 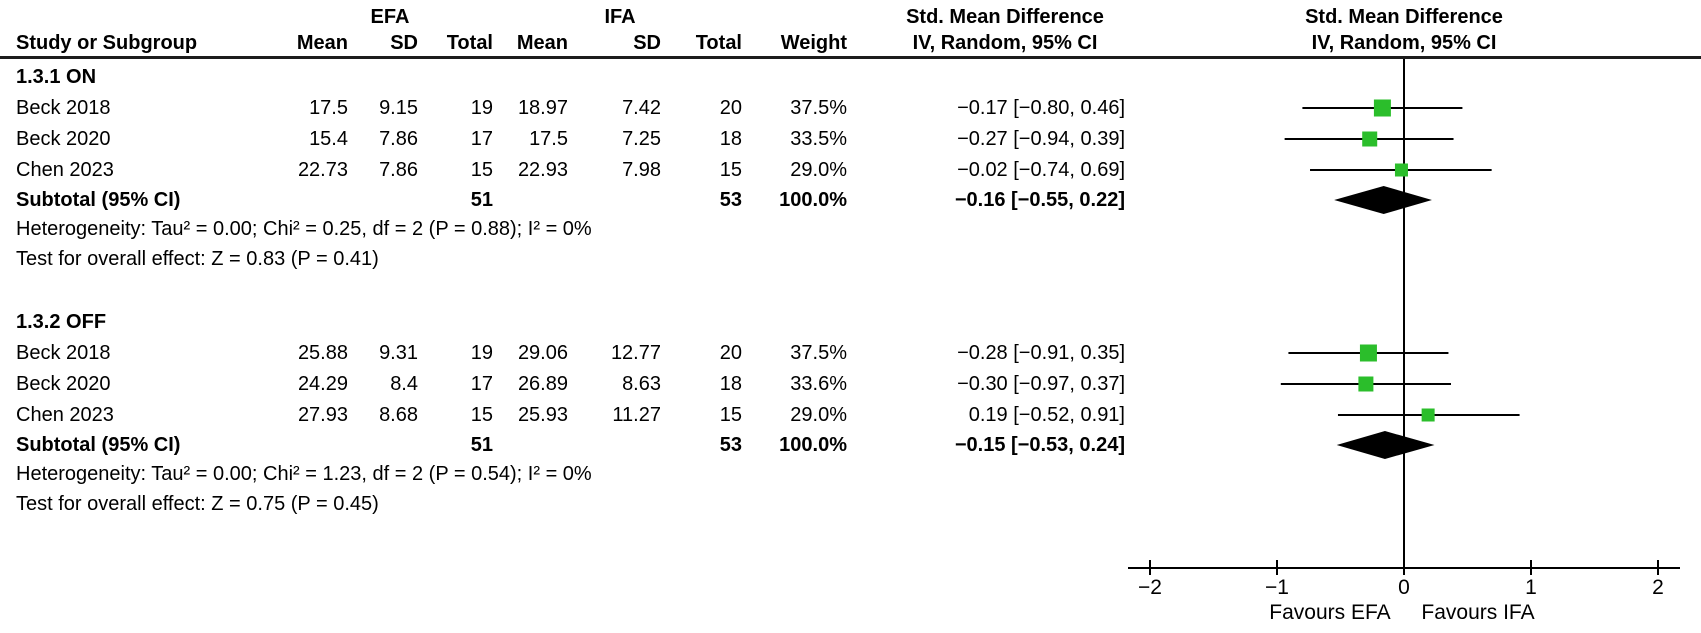 I want to click on smd-plot-title: Std. Mean Difference, so click(x=1404, y=17).